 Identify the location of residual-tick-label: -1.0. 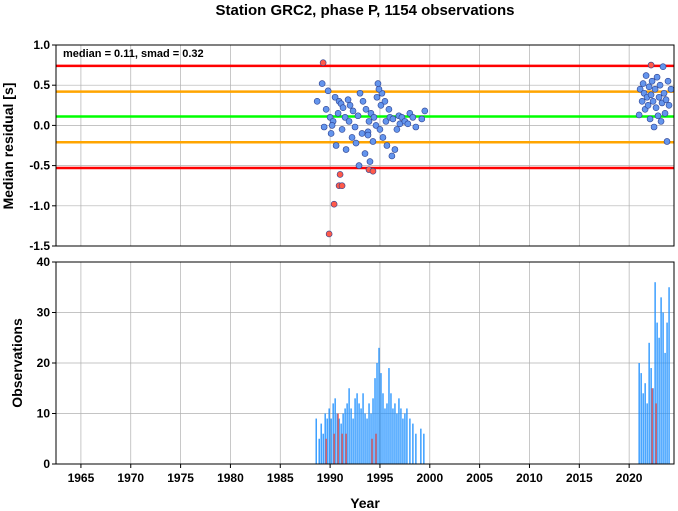
(39, 206).